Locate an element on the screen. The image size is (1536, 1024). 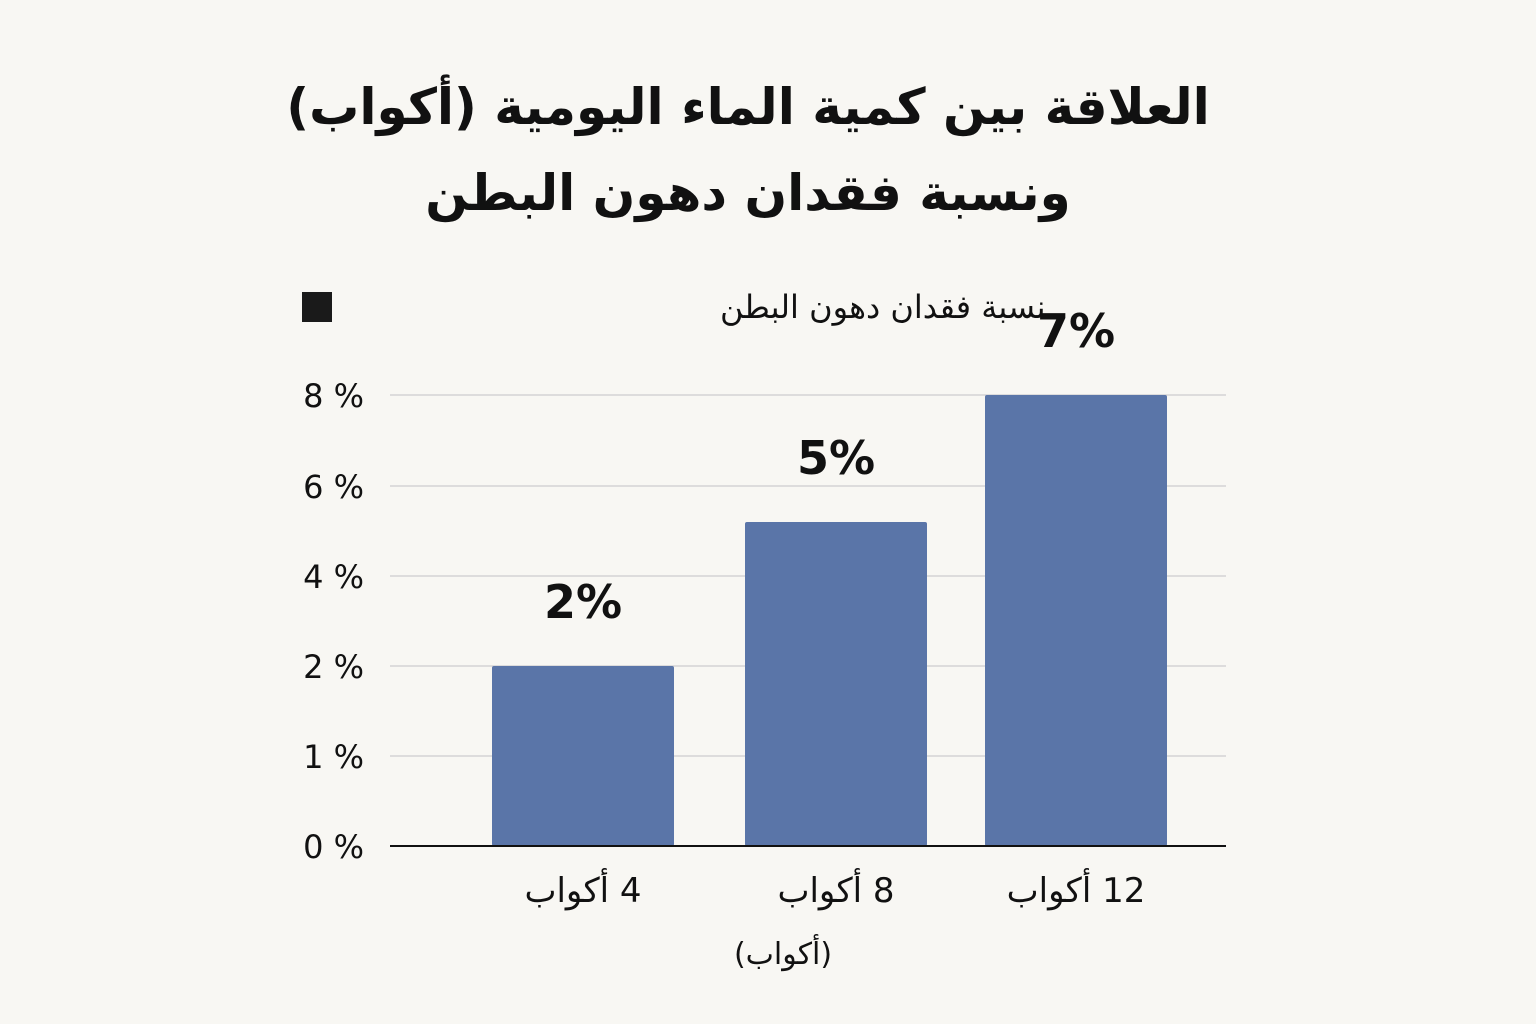
data-label: 7% is located at coordinates (1076, 331).